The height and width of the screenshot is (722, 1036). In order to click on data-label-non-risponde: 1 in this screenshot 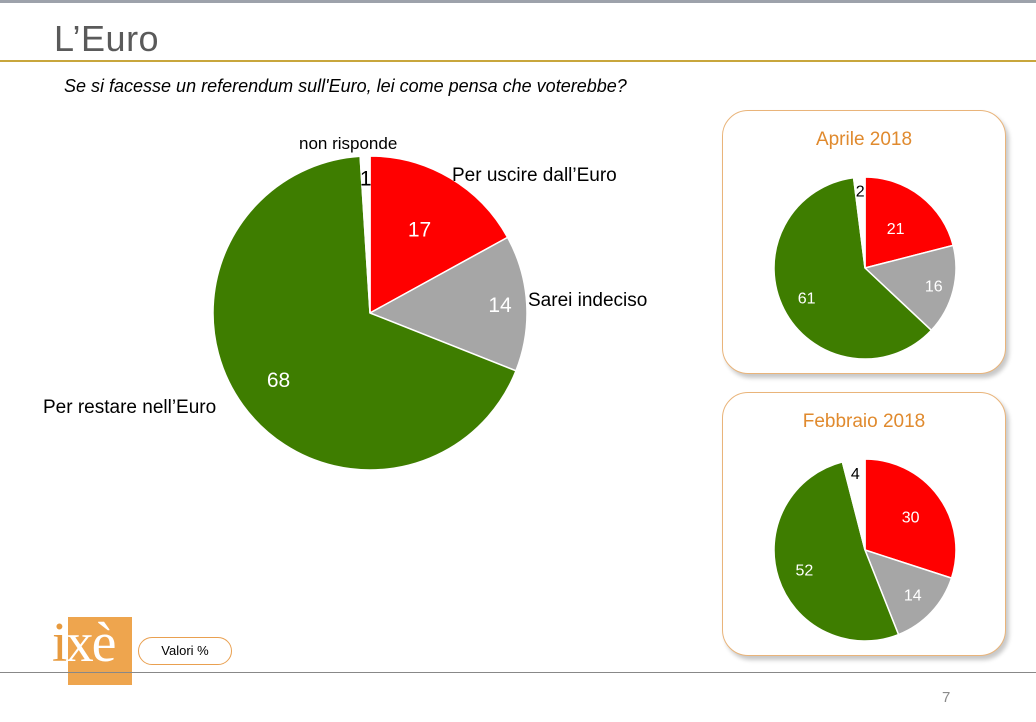, I will do `click(366, 178)`.